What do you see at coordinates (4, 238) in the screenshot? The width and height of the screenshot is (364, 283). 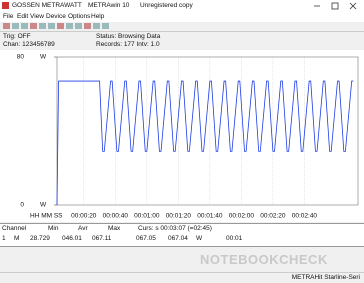 I see `table-cell: 1` at bounding box center [4, 238].